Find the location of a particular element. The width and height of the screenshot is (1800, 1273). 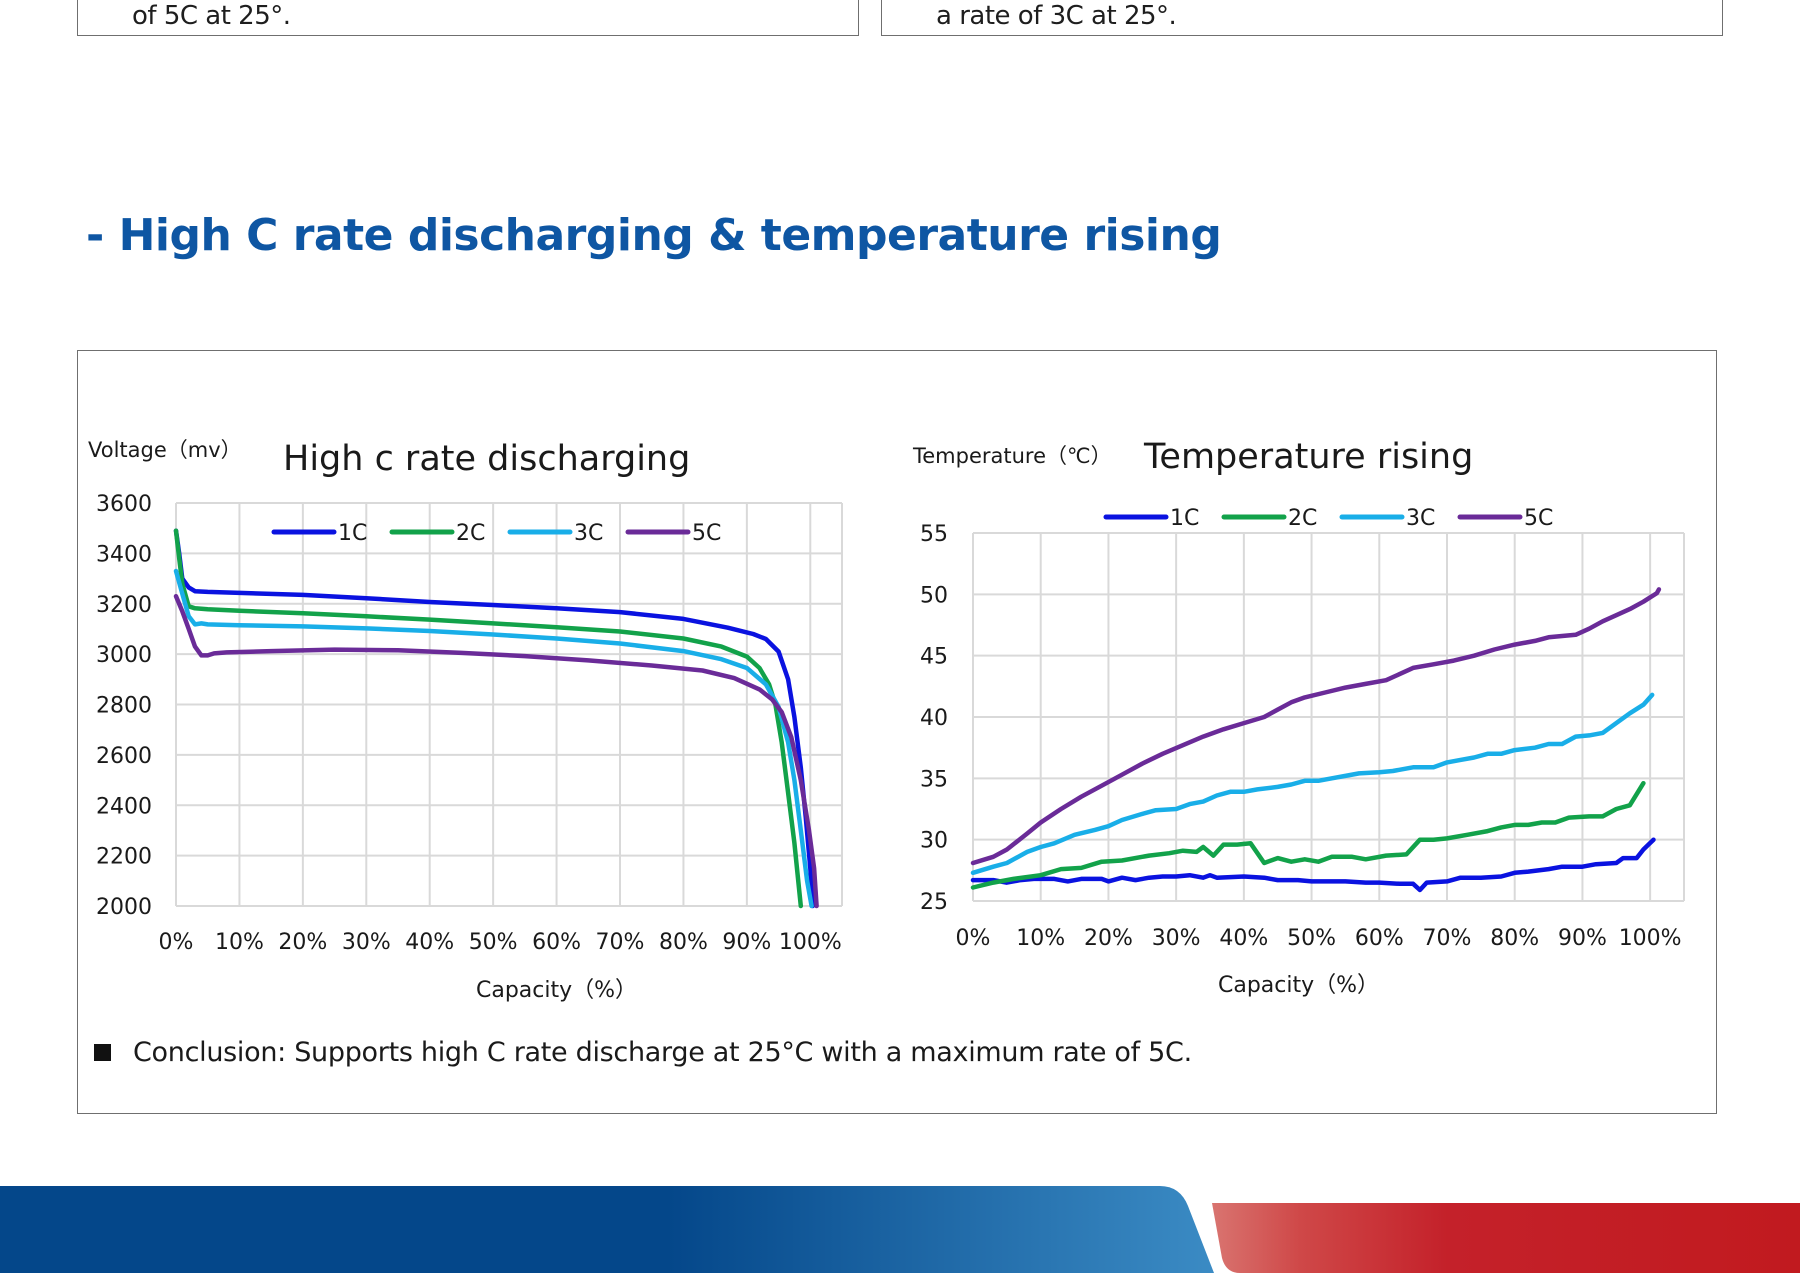

discharge-series-3c is located at coordinates (493, 738).